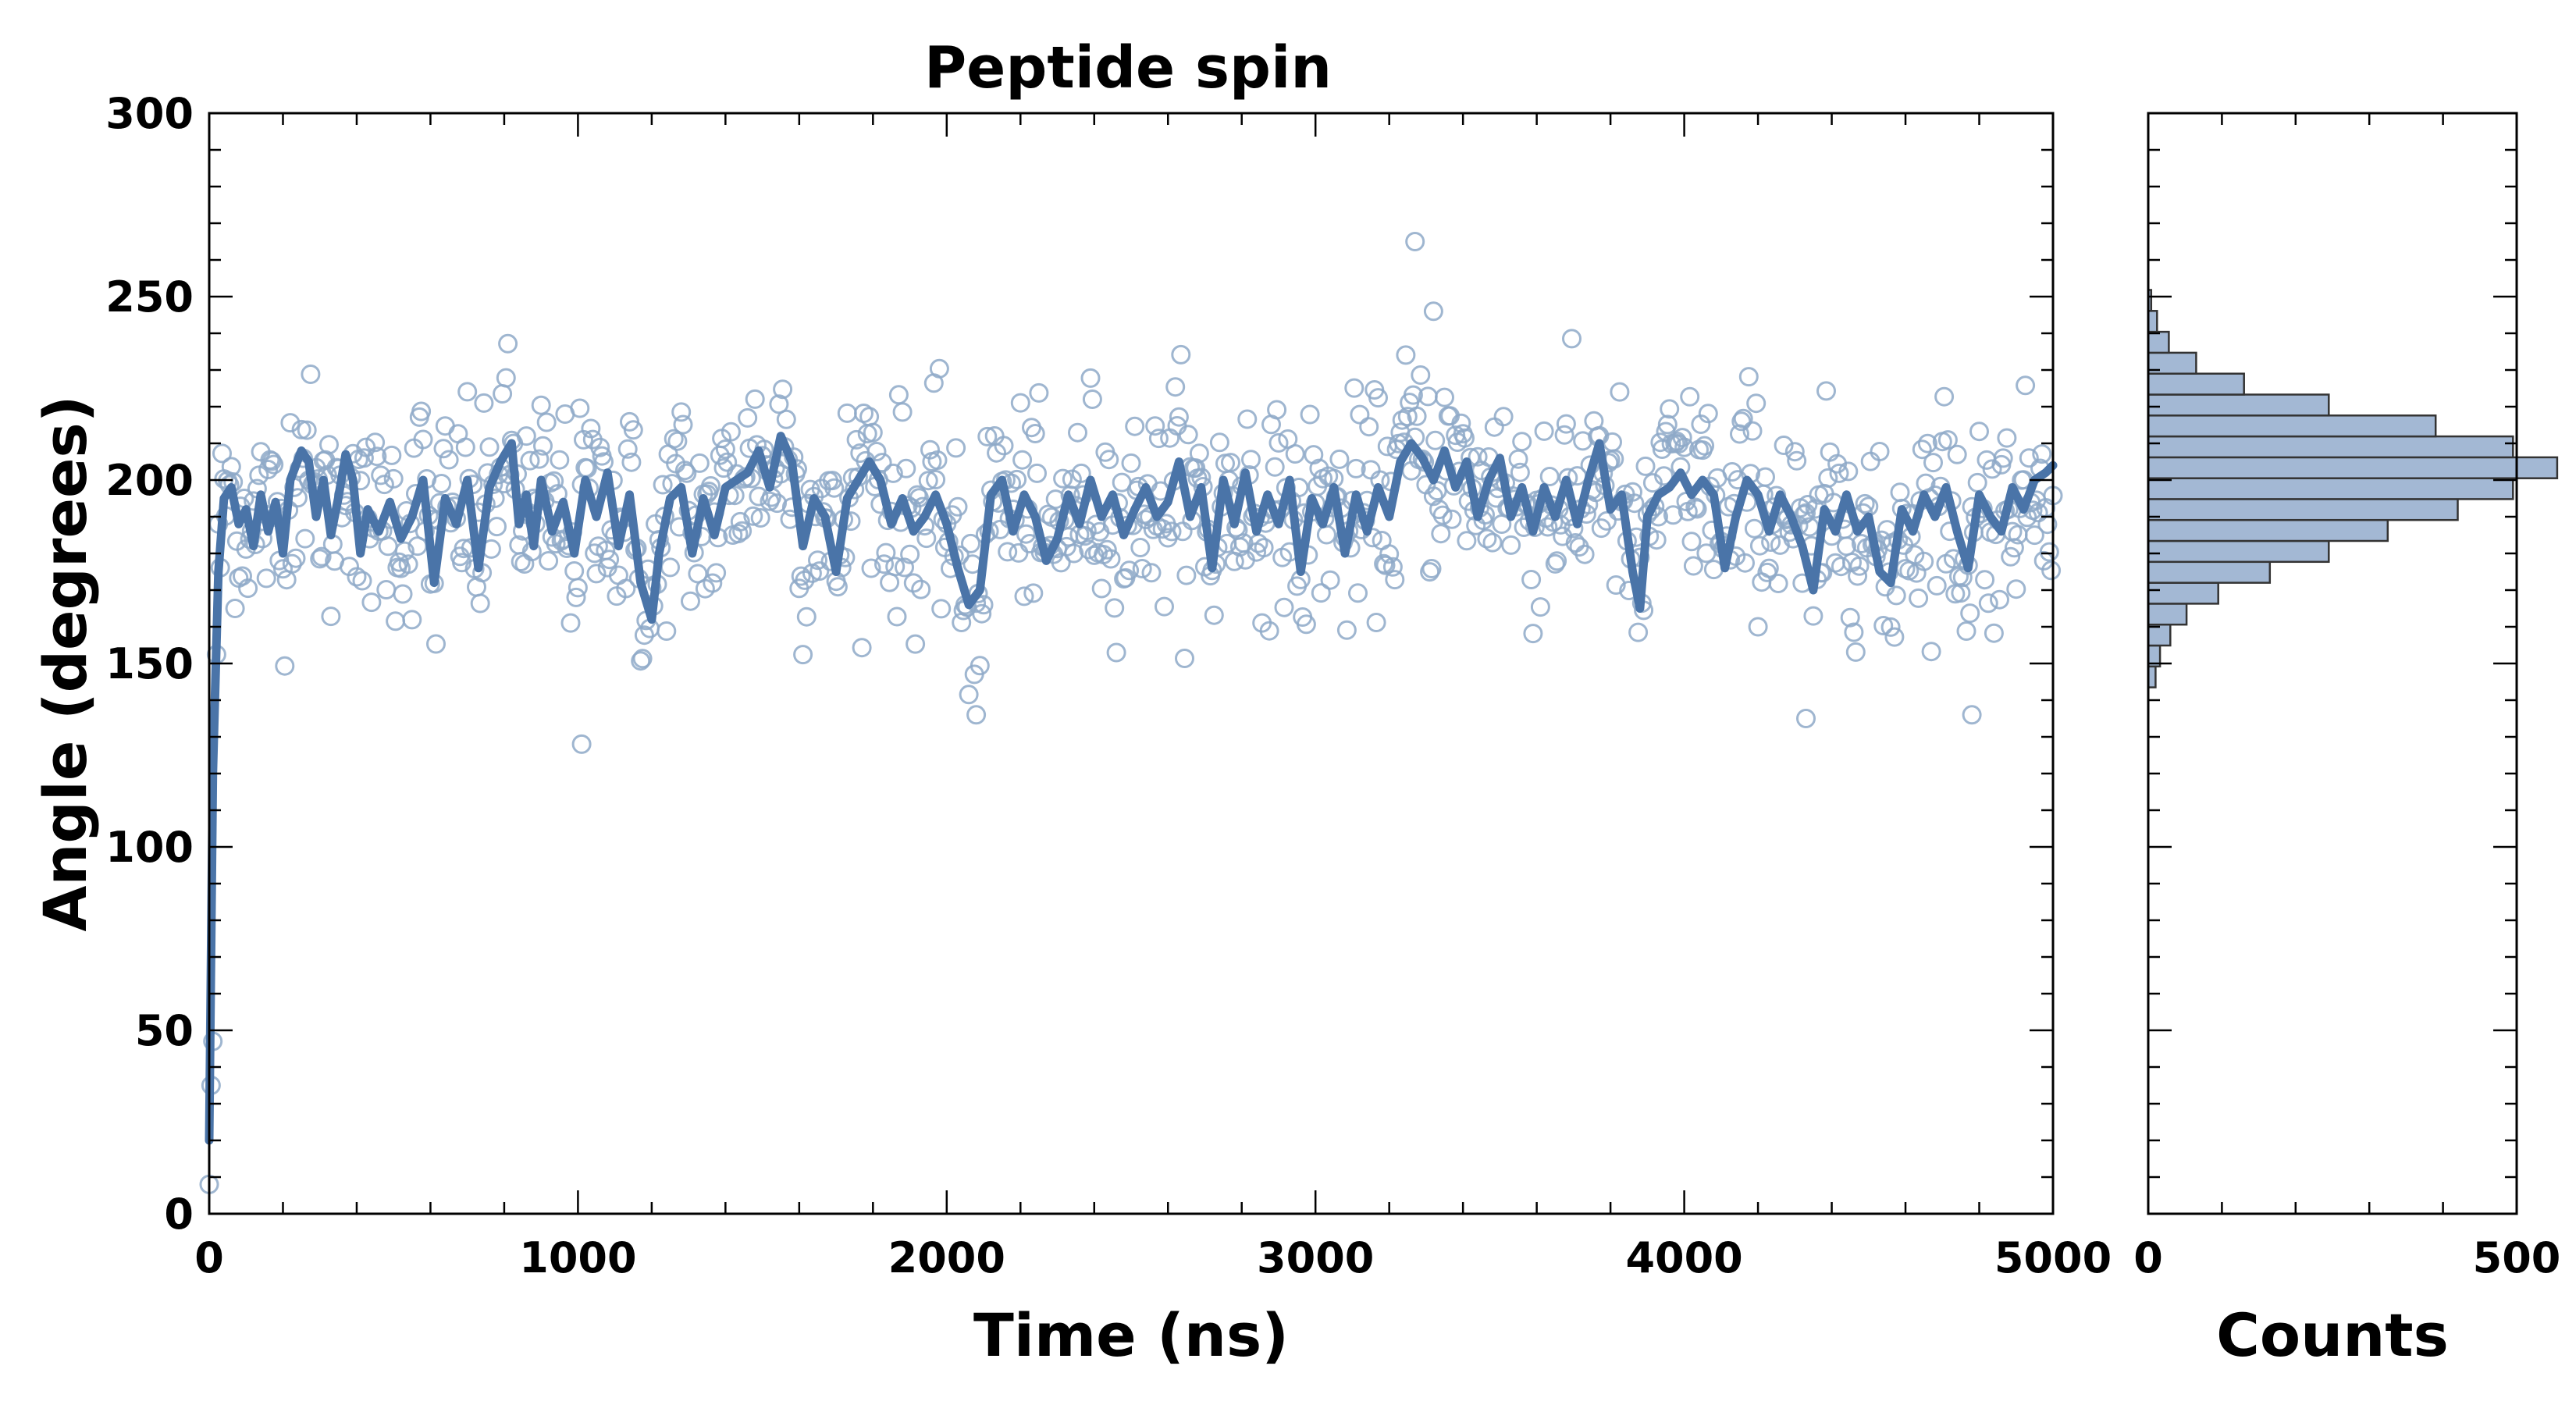 This screenshot has height=1405, width=2576. What do you see at coordinates (2346, 741) in the screenshot?
I see `histogram-plot: 0 500 Counts` at bounding box center [2346, 741].